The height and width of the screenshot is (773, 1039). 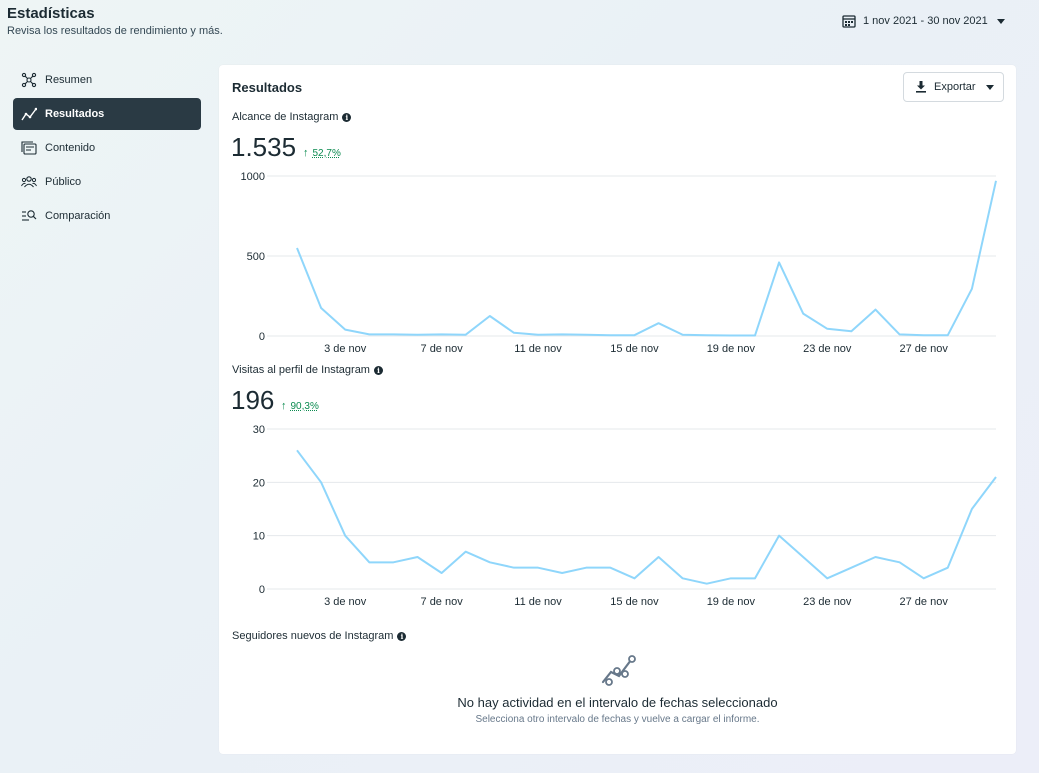 What do you see at coordinates (107, 80) in the screenshot?
I see `sidebar-item-resumen: Resumen` at bounding box center [107, 80].